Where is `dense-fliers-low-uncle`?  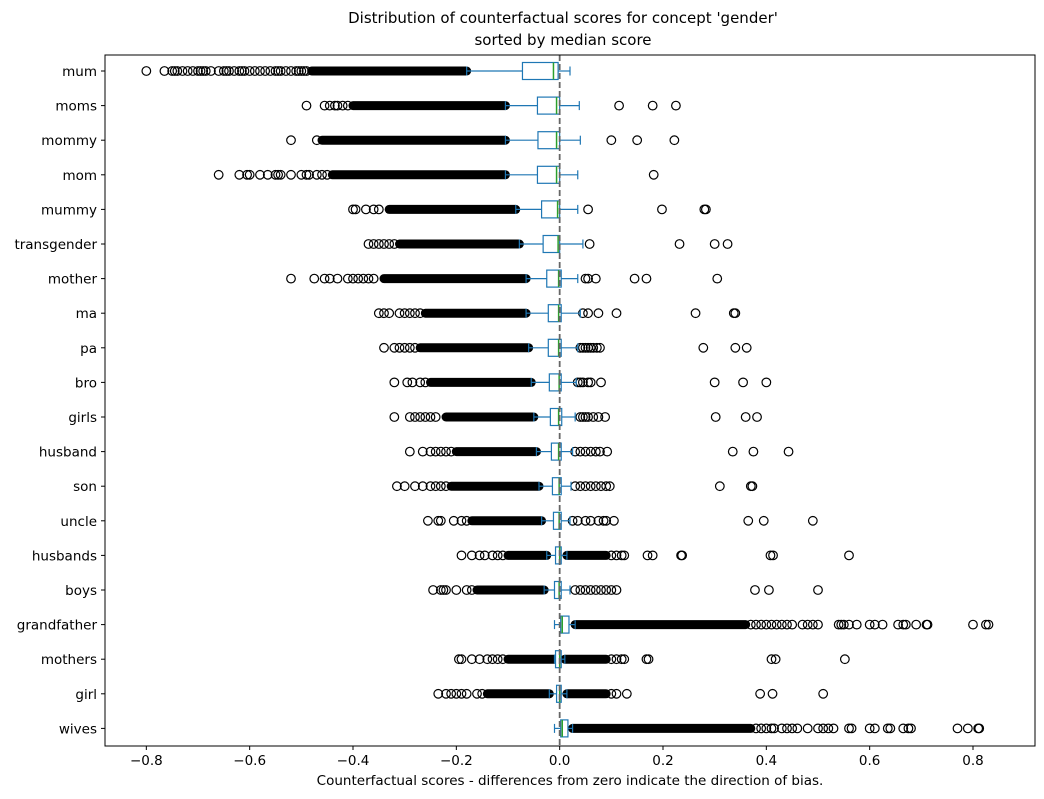
dense-fliers-low-uncle is located at coordinates (507, 521).